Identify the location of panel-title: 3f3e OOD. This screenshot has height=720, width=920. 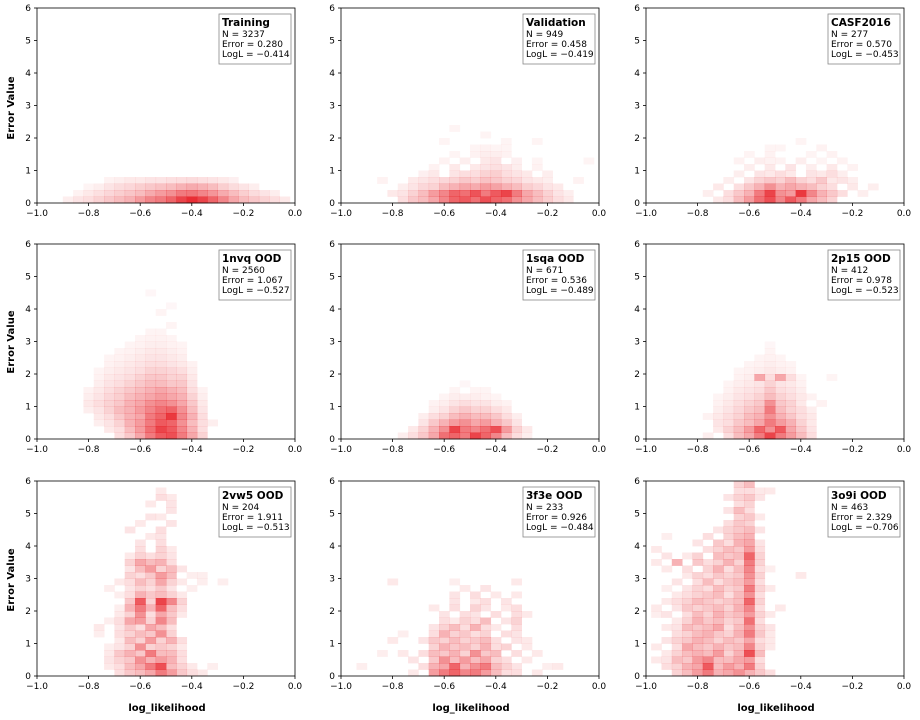
(554, 496).